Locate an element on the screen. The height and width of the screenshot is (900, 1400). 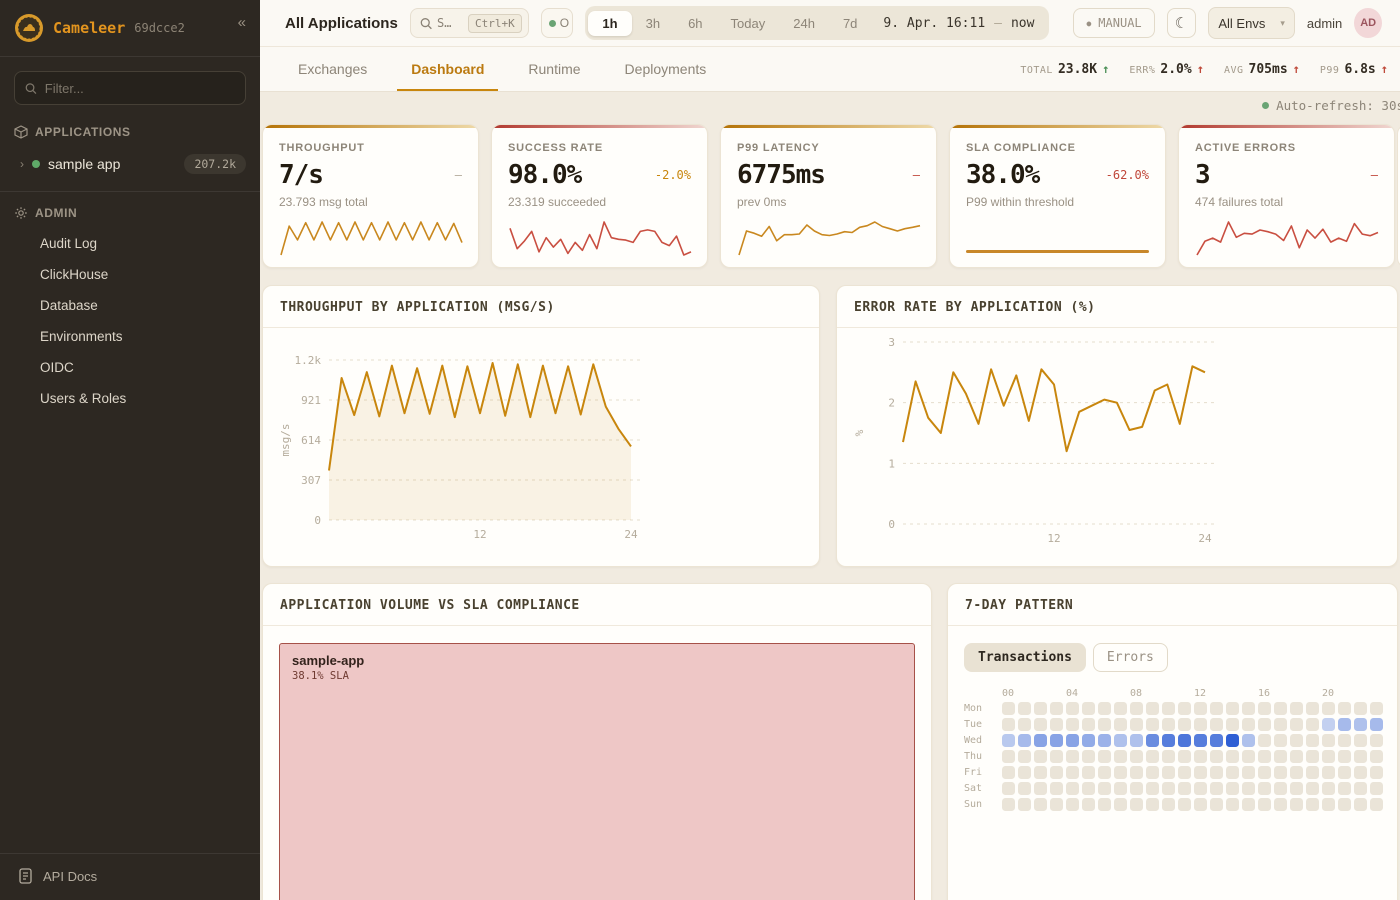
sidebar-item-database: Database is located at coordinates (69, 305).